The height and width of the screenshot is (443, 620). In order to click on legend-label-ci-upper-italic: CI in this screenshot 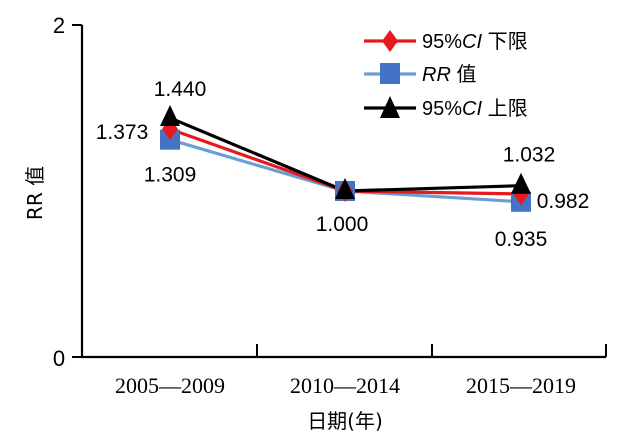, I will do `click(472, 109)`.